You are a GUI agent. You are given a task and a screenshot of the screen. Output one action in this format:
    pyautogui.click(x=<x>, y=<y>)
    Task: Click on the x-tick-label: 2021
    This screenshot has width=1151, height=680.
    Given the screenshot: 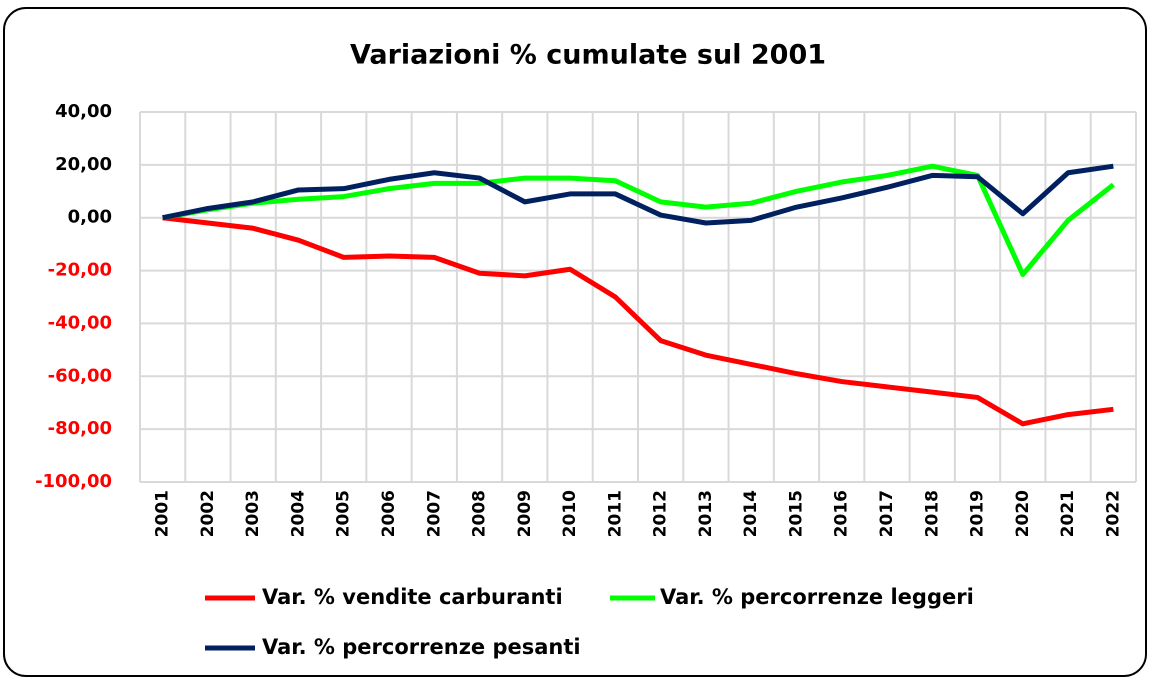 What is the action you would take?
    pyautogui.click(x=1068, y=513)
    